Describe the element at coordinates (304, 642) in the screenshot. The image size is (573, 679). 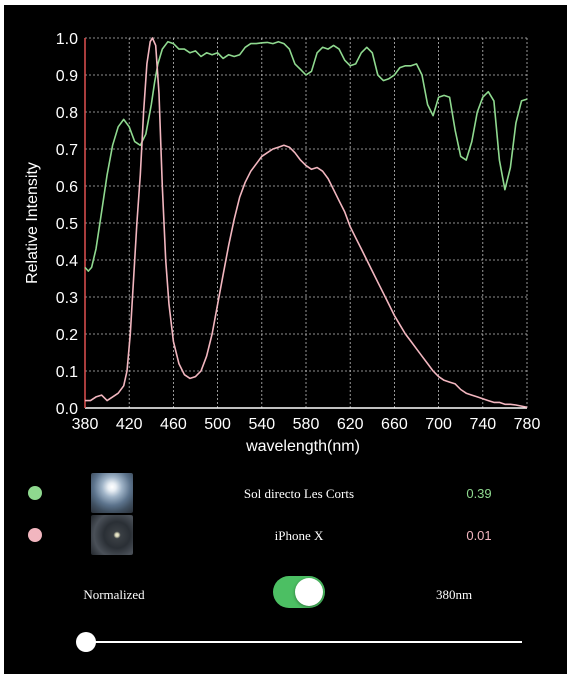
I see `wavelength-slider-track` at that location.